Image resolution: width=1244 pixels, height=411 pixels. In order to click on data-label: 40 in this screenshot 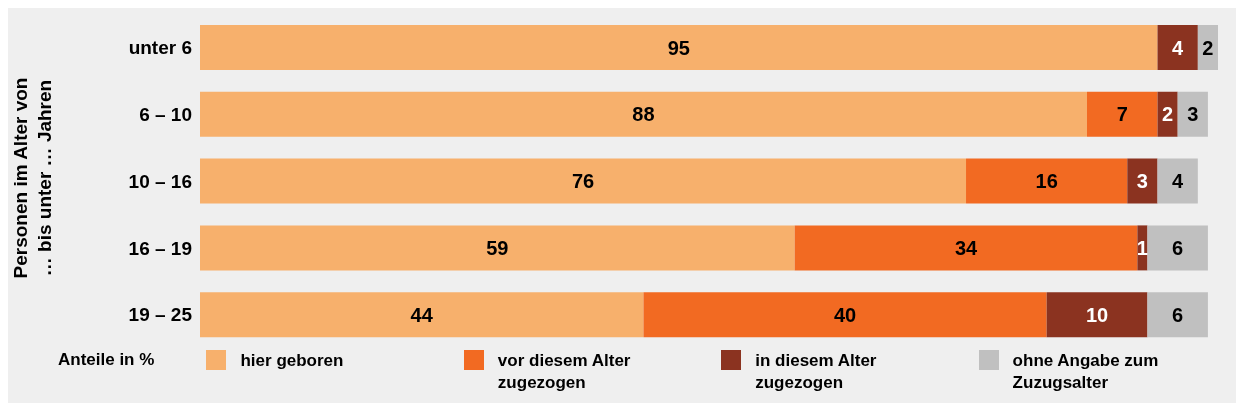, I will do `click(845, 314)`.